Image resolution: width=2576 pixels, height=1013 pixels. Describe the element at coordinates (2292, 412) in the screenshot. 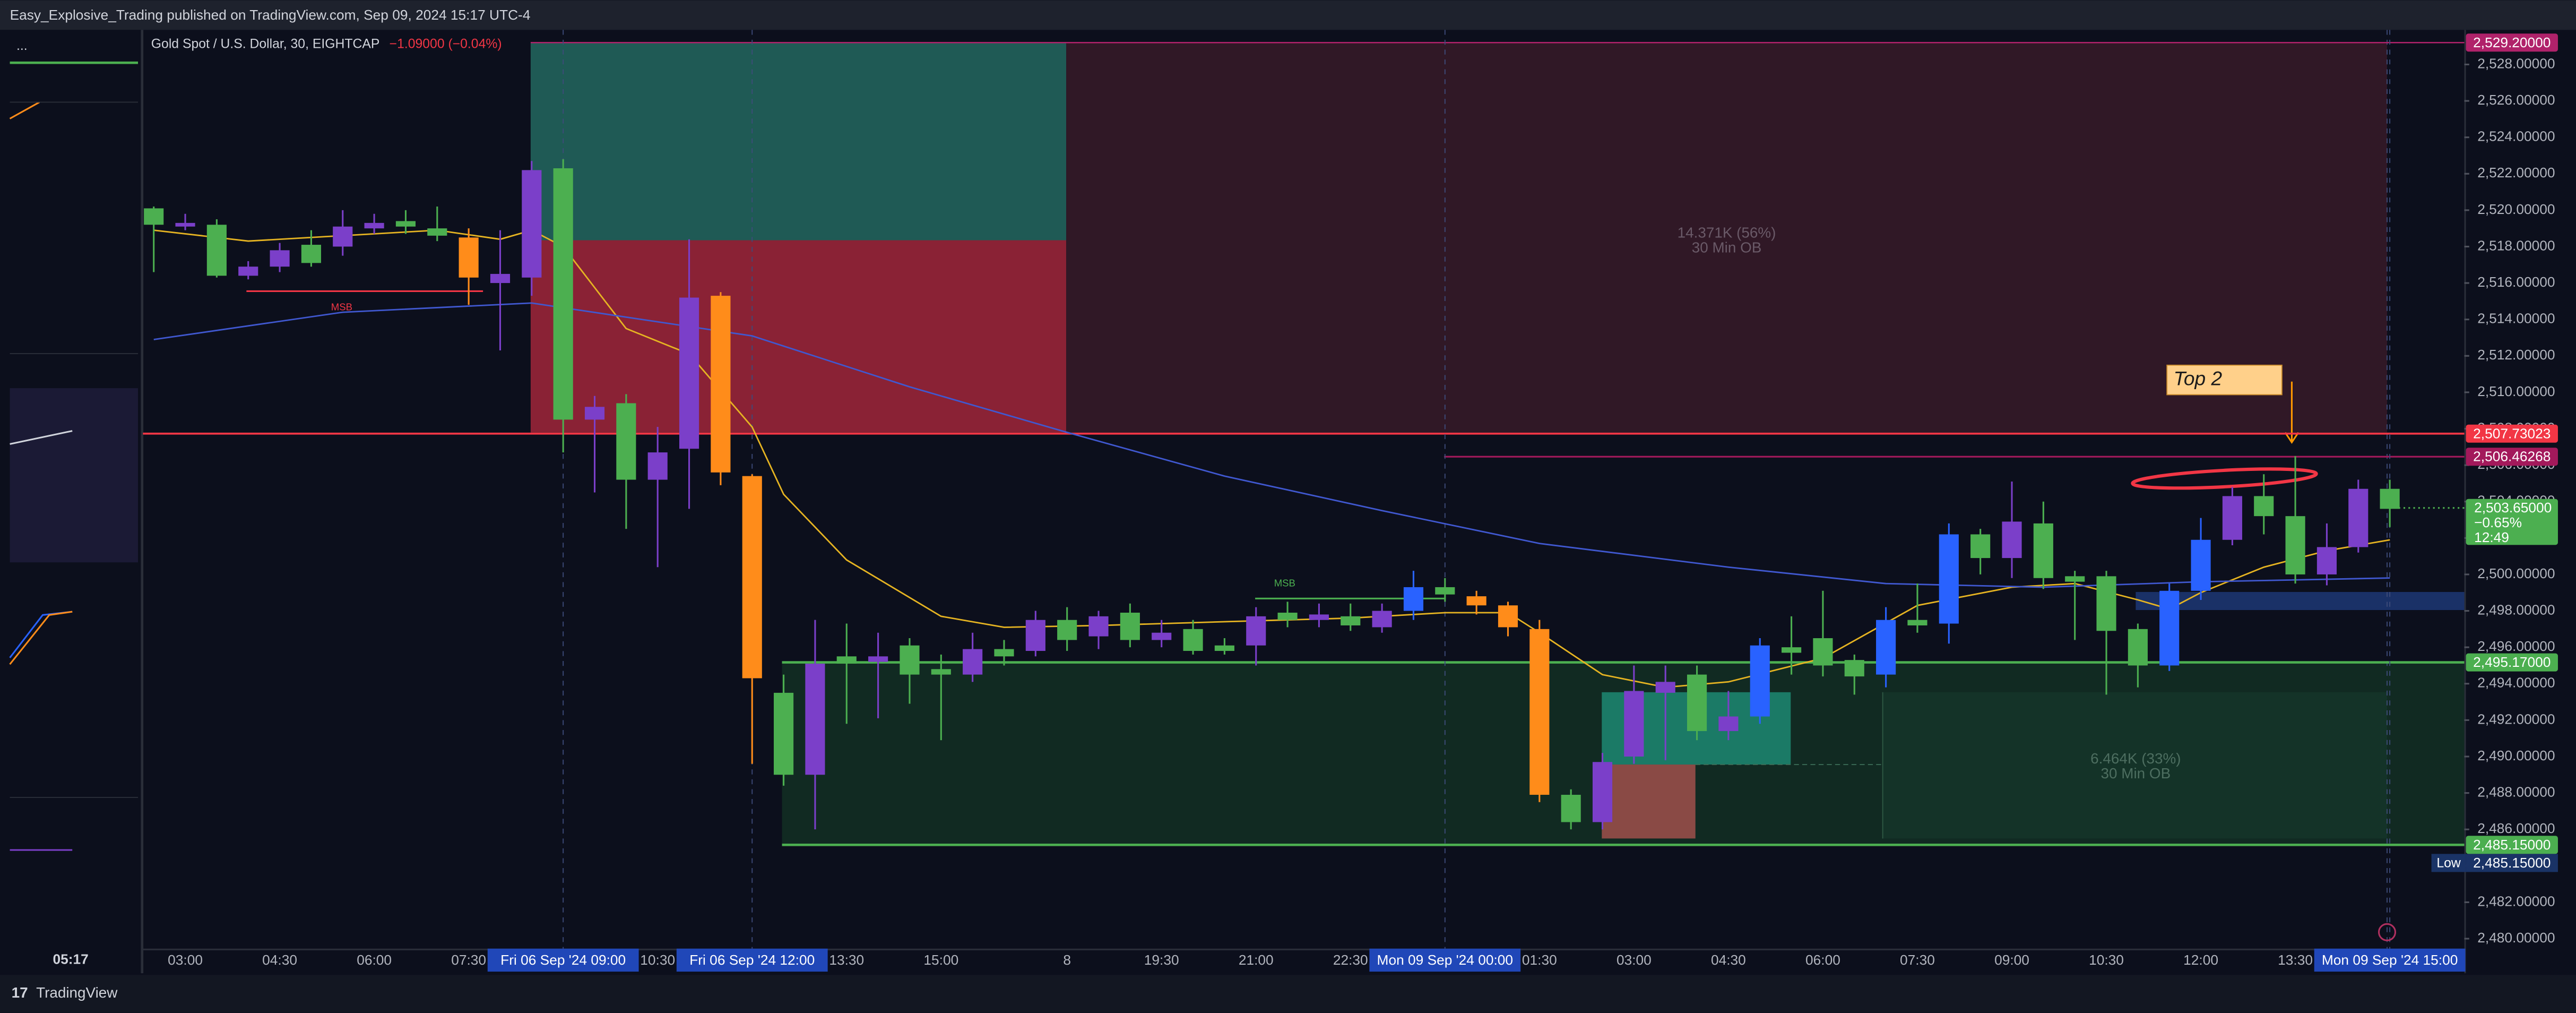

I see `callout-arrow` at that location.